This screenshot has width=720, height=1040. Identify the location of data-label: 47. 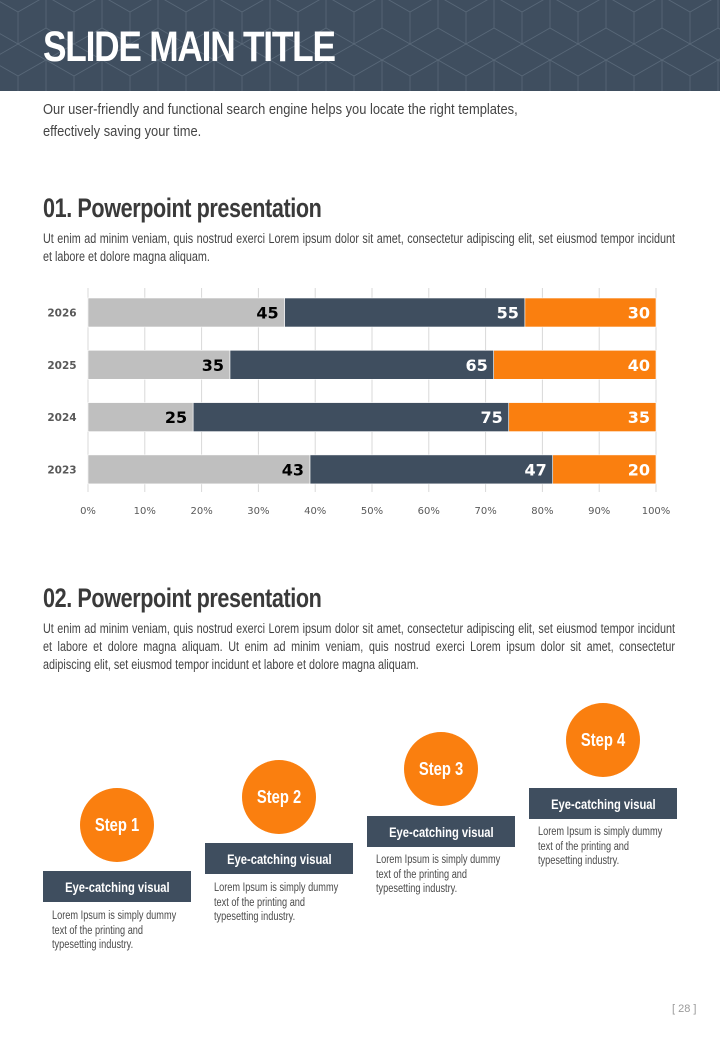
(535, 469).